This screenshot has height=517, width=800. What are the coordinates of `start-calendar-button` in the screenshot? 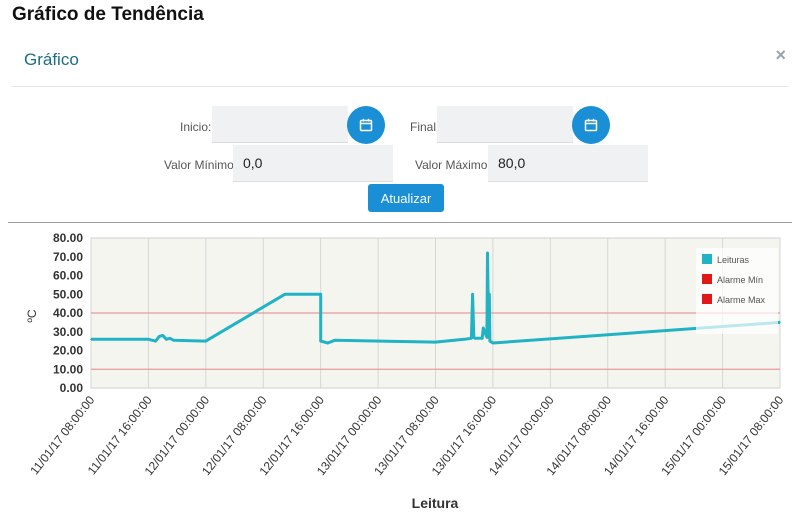 It's located at (366, 125).